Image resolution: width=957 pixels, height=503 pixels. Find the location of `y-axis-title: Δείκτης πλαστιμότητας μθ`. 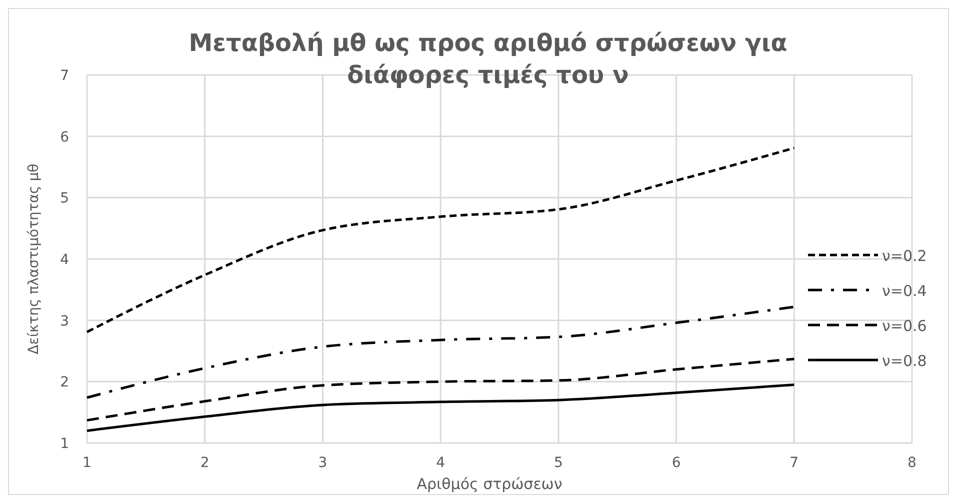

y-axis-title: Δείκτης πλαστιμότητας μθ is located at coordinates (34, 259).